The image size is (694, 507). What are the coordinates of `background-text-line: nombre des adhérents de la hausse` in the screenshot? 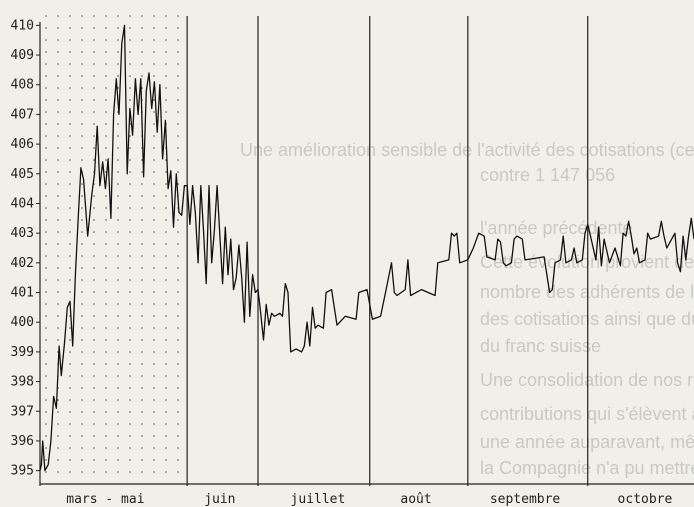 It's located at (587, 292).